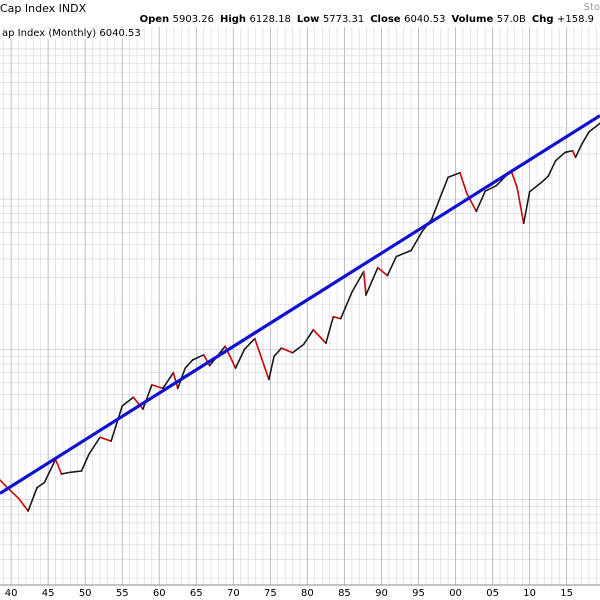 The width and height of the screenshot is (600, 600). Describe the element at coordinates (529, 593) in the screenshot. I see `x-tick-label: 10` at that location.